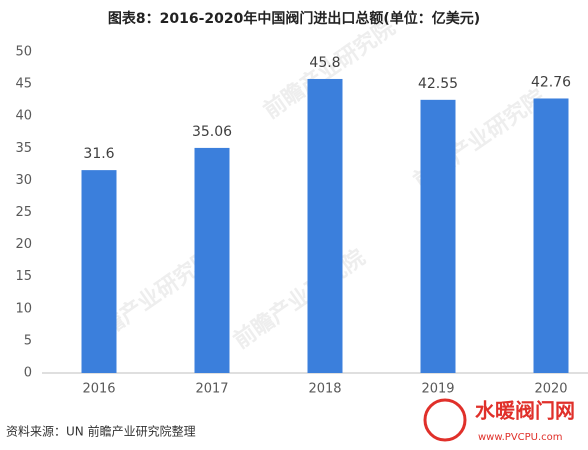  I want to click on logo-name: 水暖阀门网, so click(525, 411).